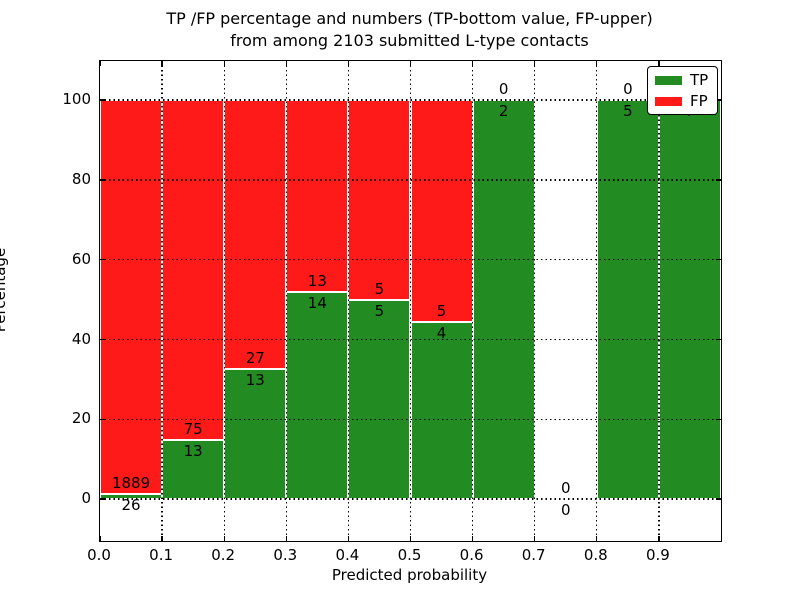 The width and height of the screenshot is (800, 600). What do you see at coordinates (317, 303) in the screenshot?
I see `tp-count-label: 14` at bounding box center [317, 303].